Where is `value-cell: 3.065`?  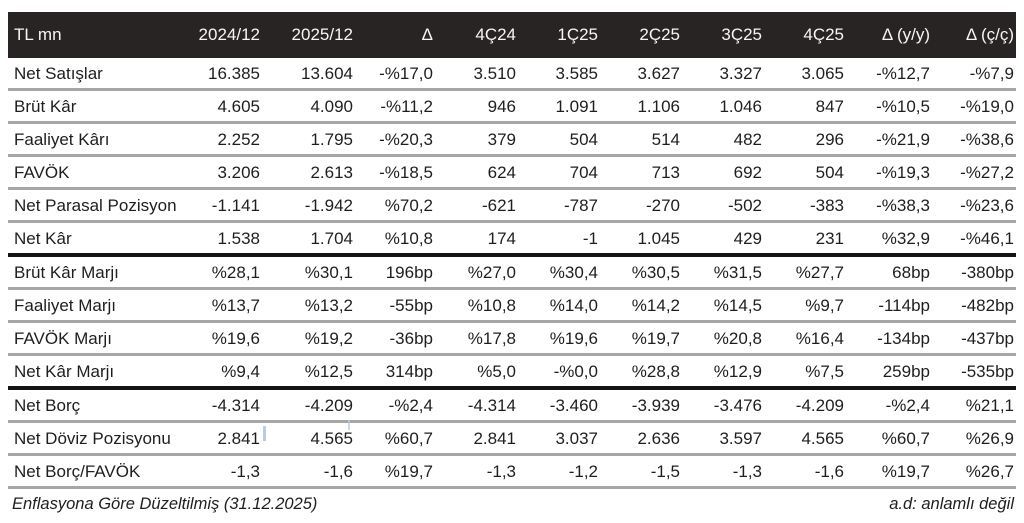
value-cell: 3.065 is located at coordinates (822, 73).